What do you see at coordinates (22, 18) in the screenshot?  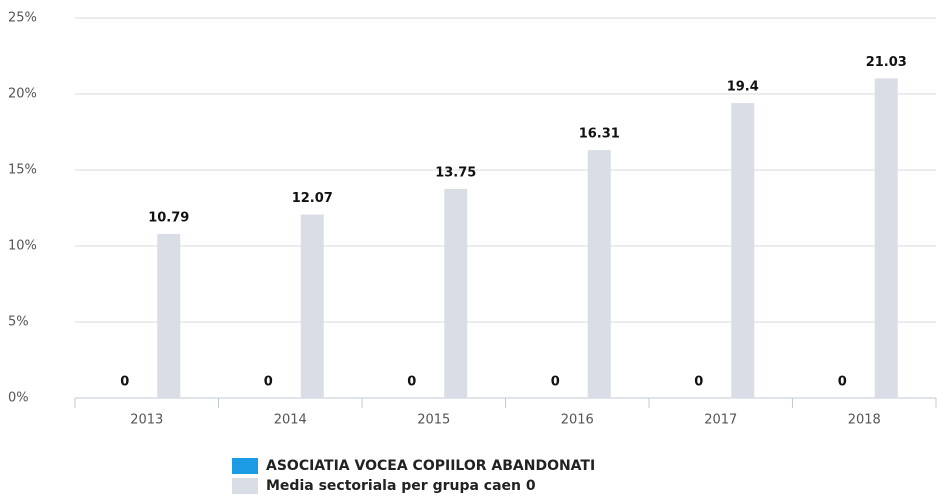 I see `y-tick-label: 25%` at bounding box center [22, 18].